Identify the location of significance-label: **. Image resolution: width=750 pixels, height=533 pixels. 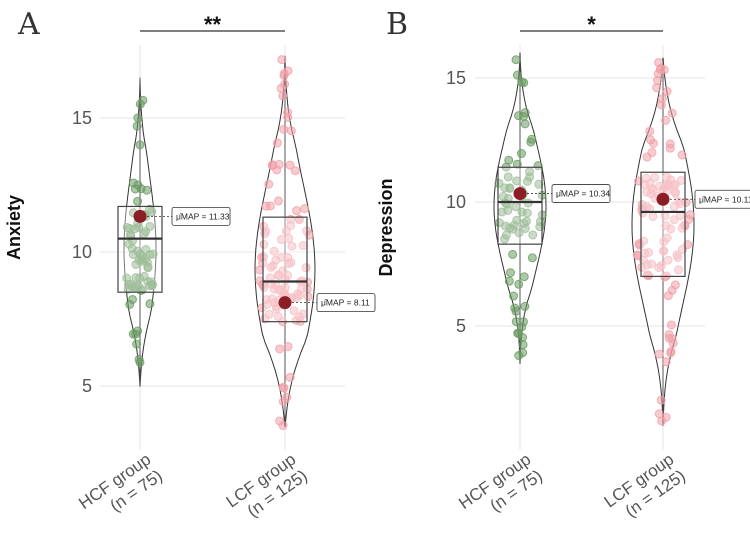
(213, 24).